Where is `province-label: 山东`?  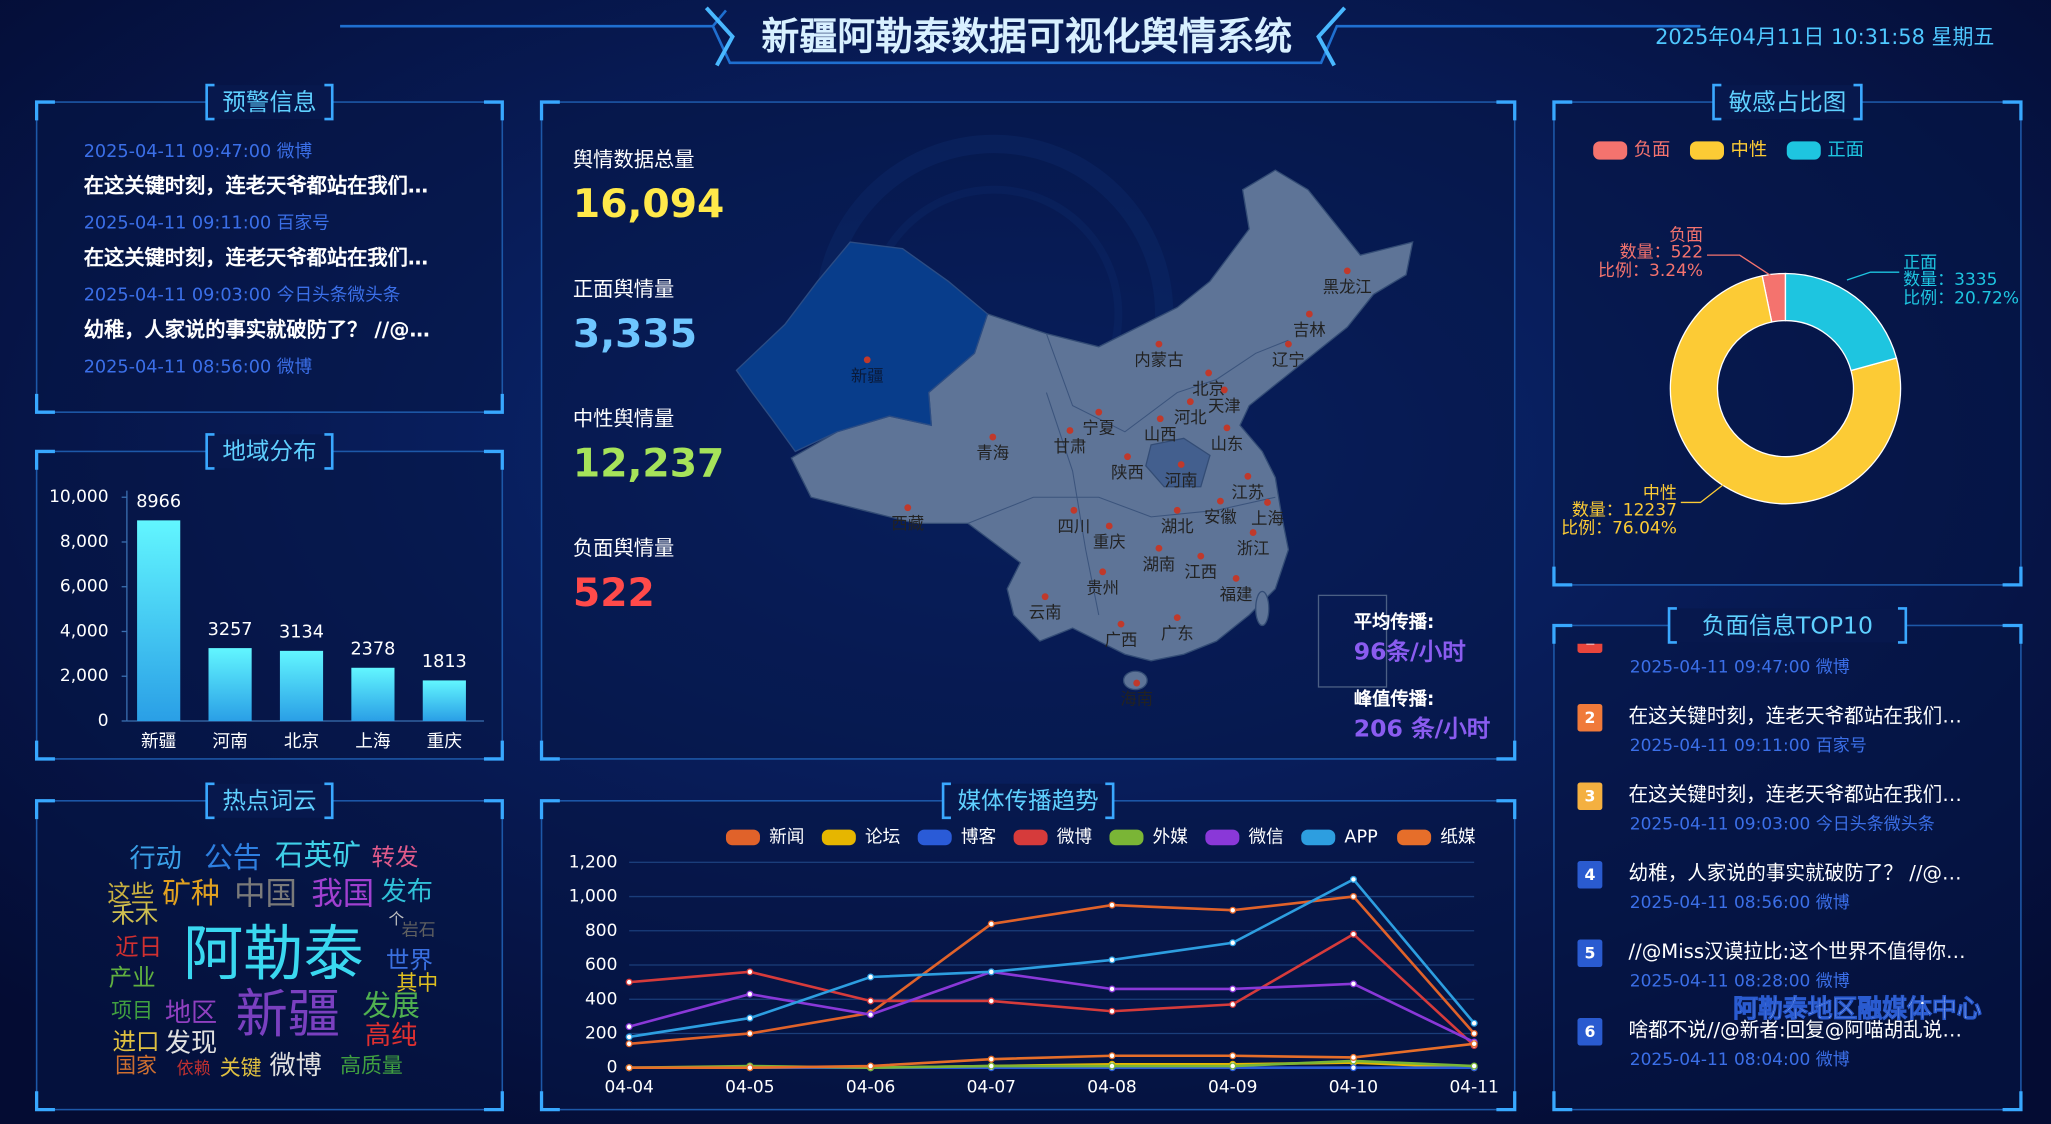 province-label: 山东 is located at coordinates (1227, 443).